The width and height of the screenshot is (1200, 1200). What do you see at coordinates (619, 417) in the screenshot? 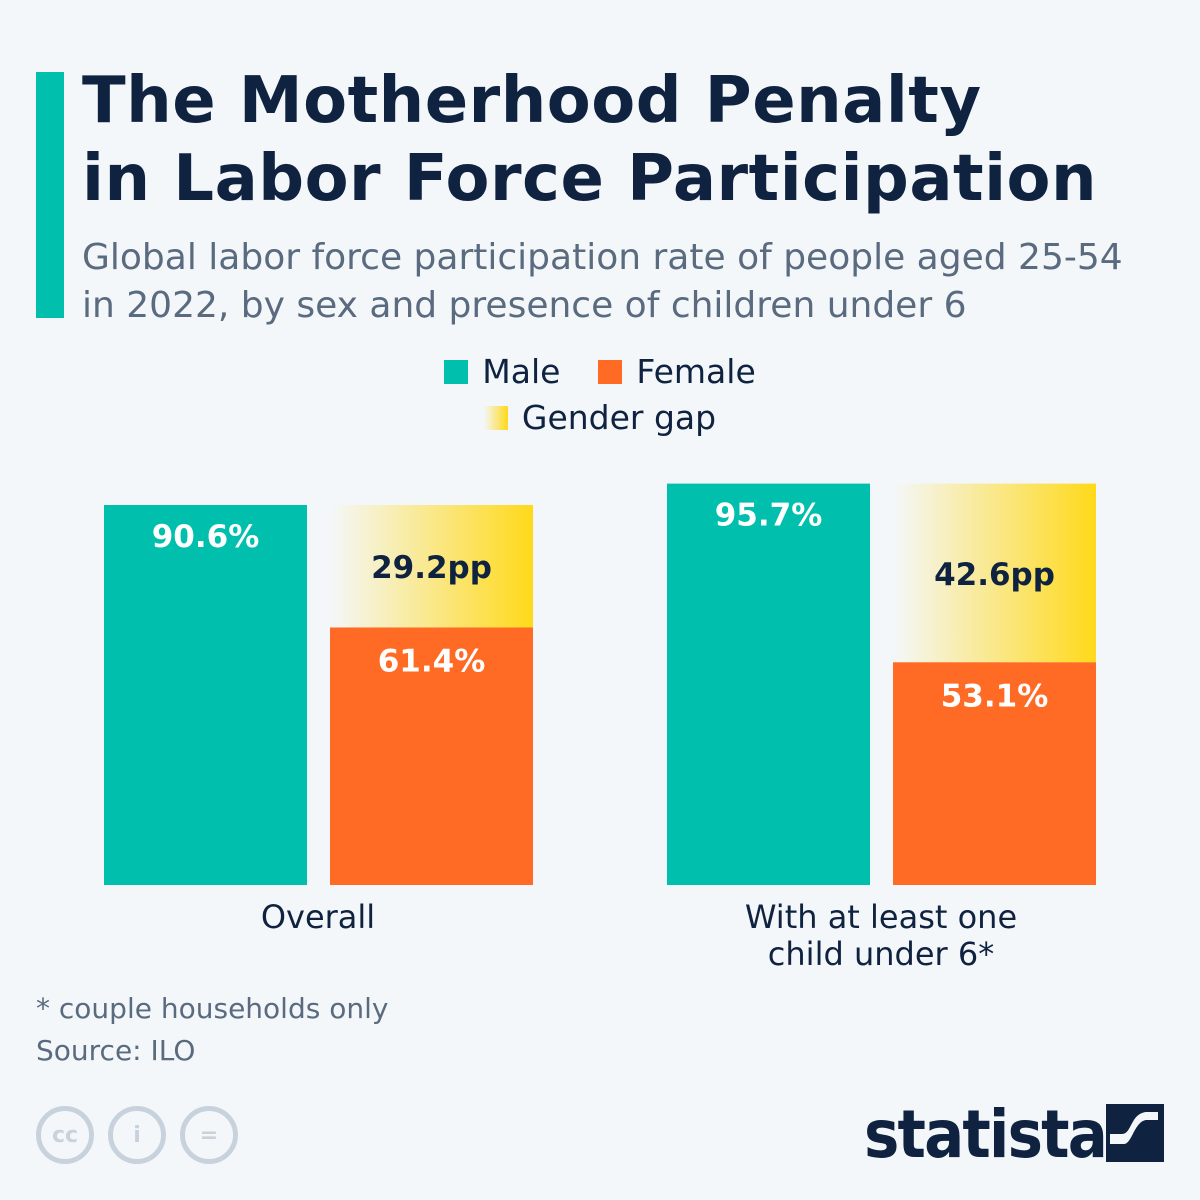
I see `legend-label: Gender gap` at bounding box center [619, 417].